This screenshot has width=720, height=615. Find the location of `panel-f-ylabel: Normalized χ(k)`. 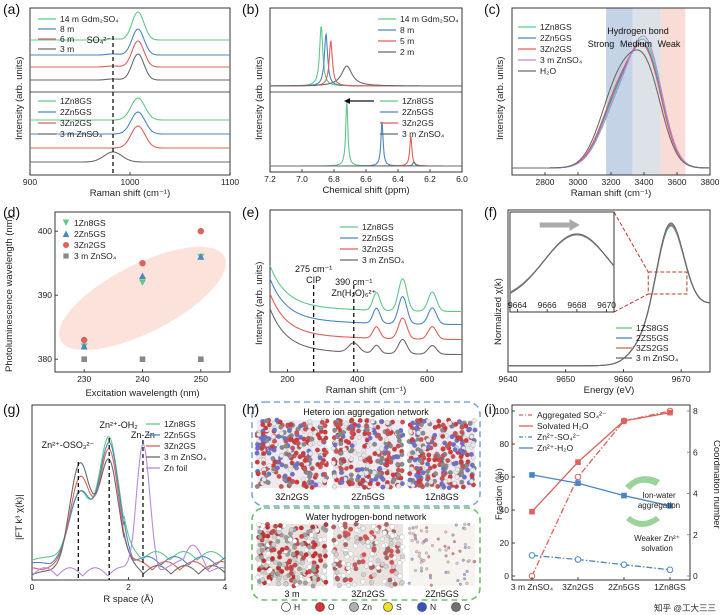

panel-f-ylabel: Normalized χ(k) is located at coordinates (498, 311).